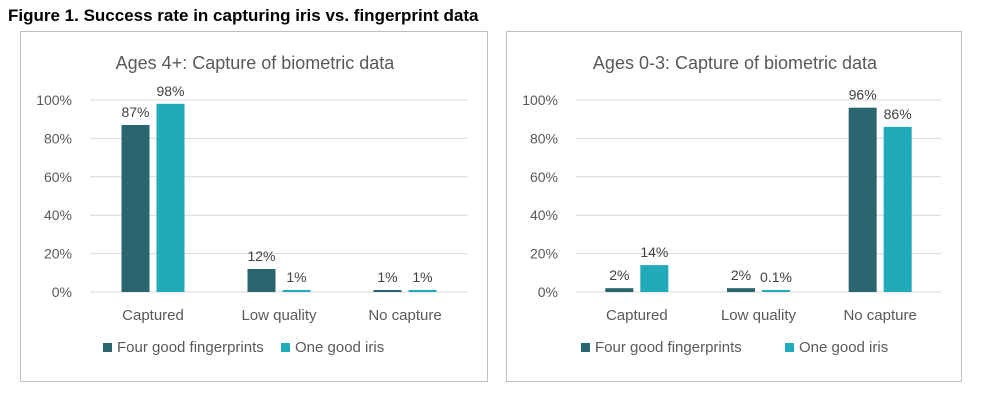 This screenshot has width=989, height=405. Describe the element at coordinates (898, 114) in the screenshot. I see `data-label: 86%` at that location.